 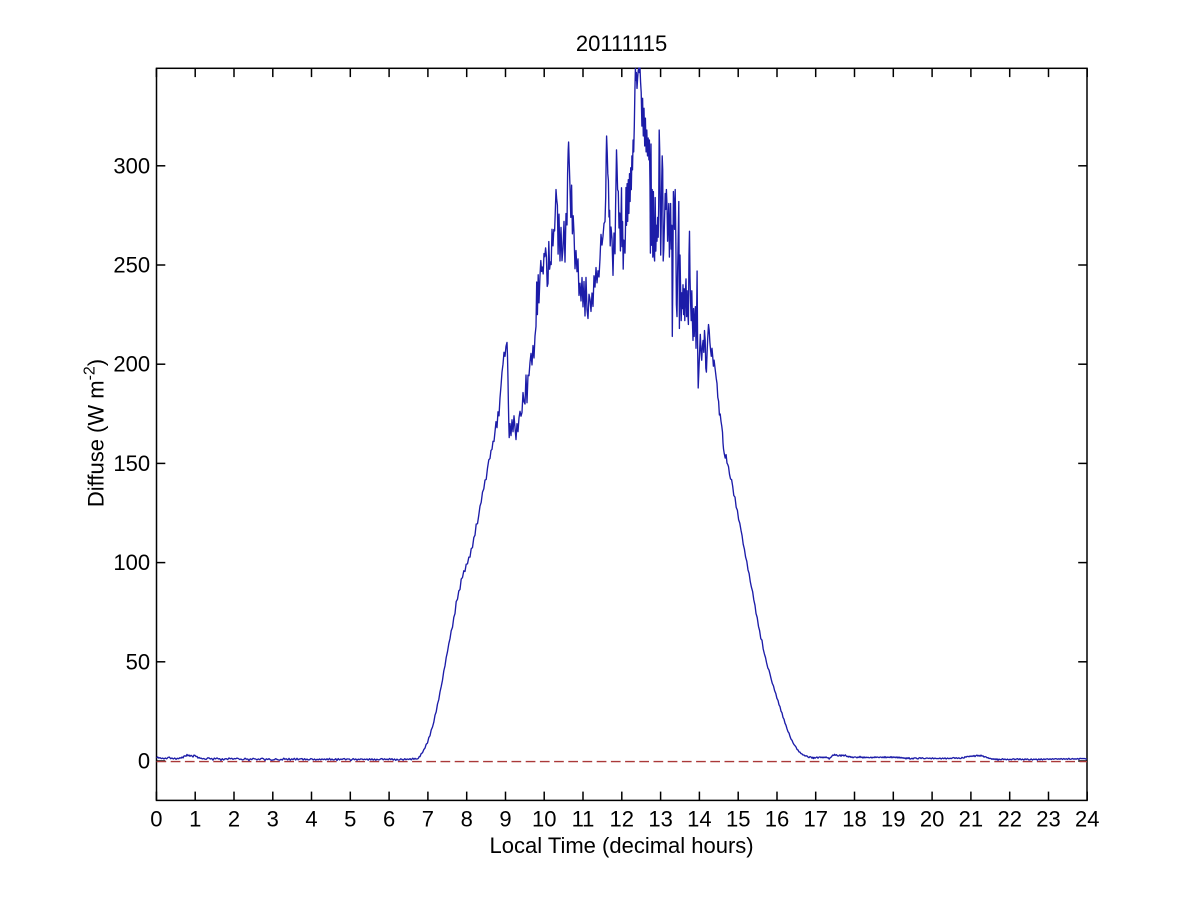 What do you see at coordinates (195, 819) in the screenshot?
I see `svg-text: 1` at bounding box center [195, 819].